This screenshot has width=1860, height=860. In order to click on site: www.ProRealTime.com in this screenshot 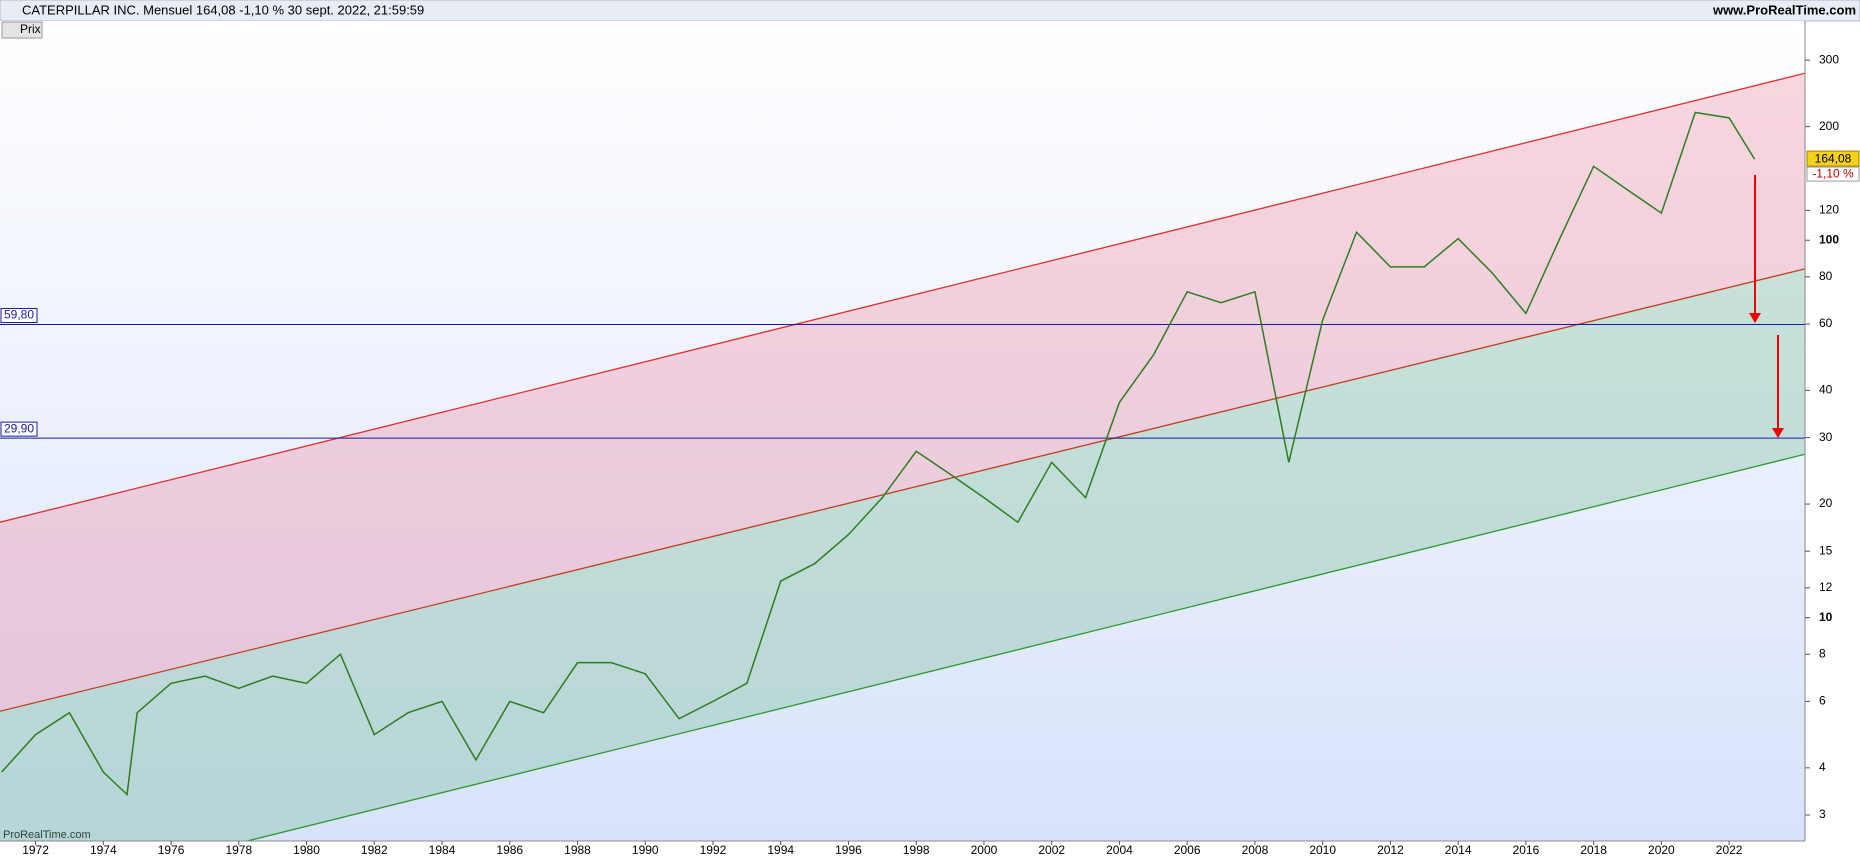, I will do `click(1784, 9)`.